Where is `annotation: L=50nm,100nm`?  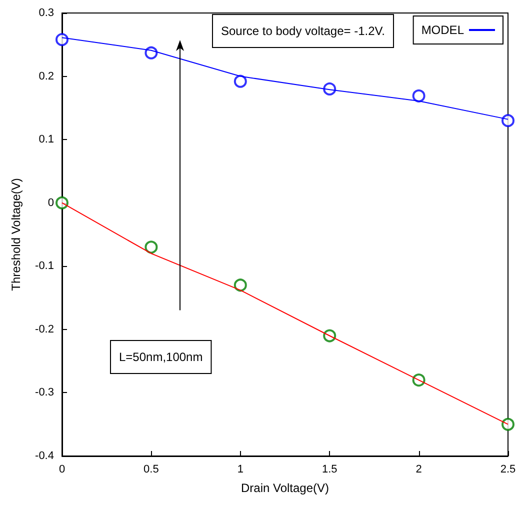 annotation: L=50nm,100nm is located at coordinates (161, 357).